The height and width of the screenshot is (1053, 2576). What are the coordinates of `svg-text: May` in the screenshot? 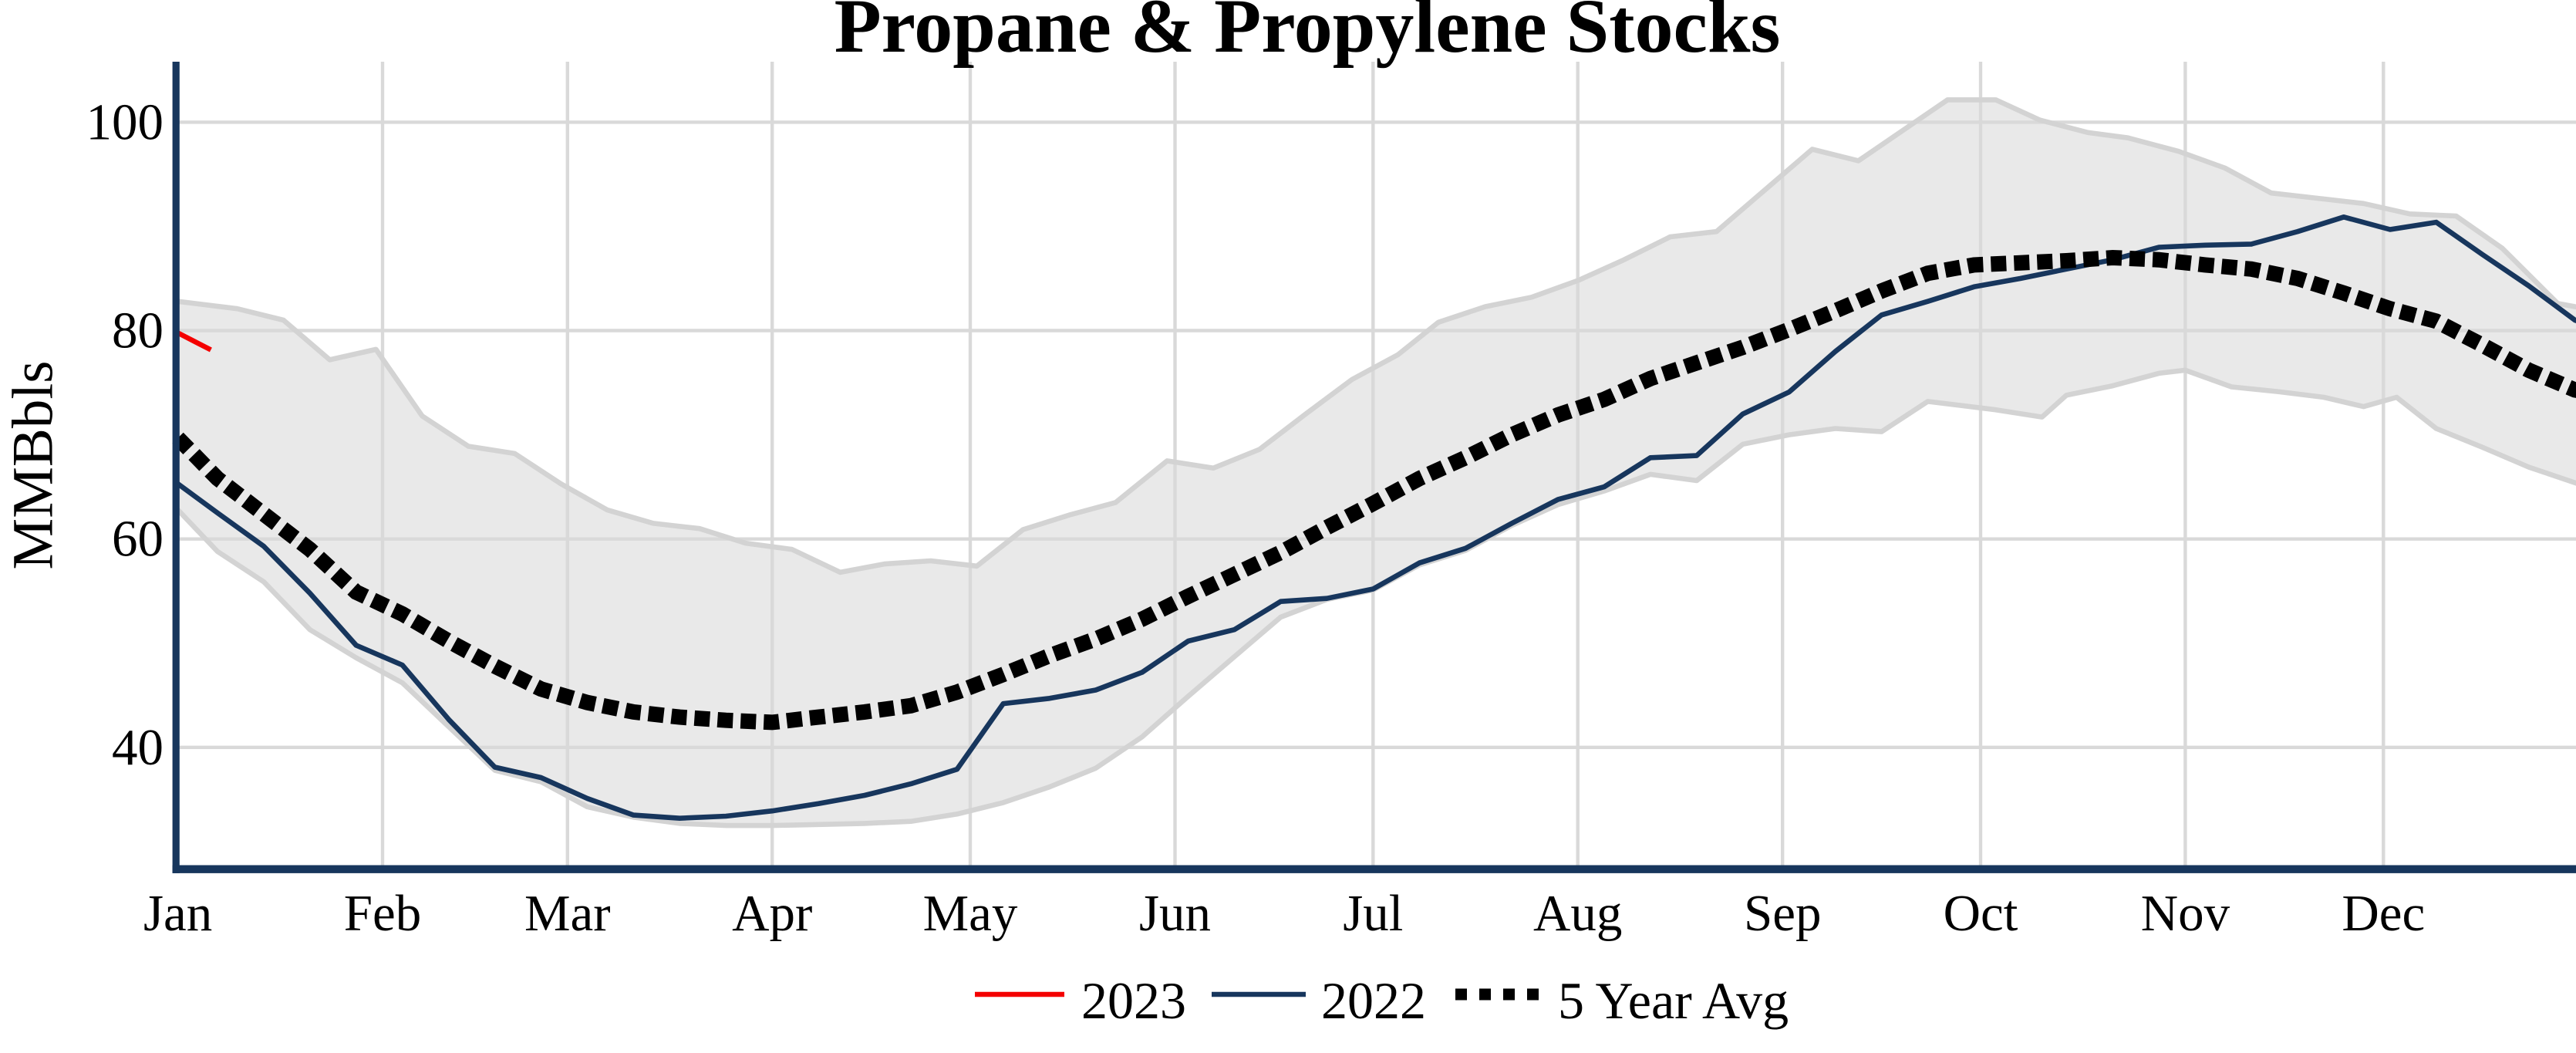 It's located at (970, 914).